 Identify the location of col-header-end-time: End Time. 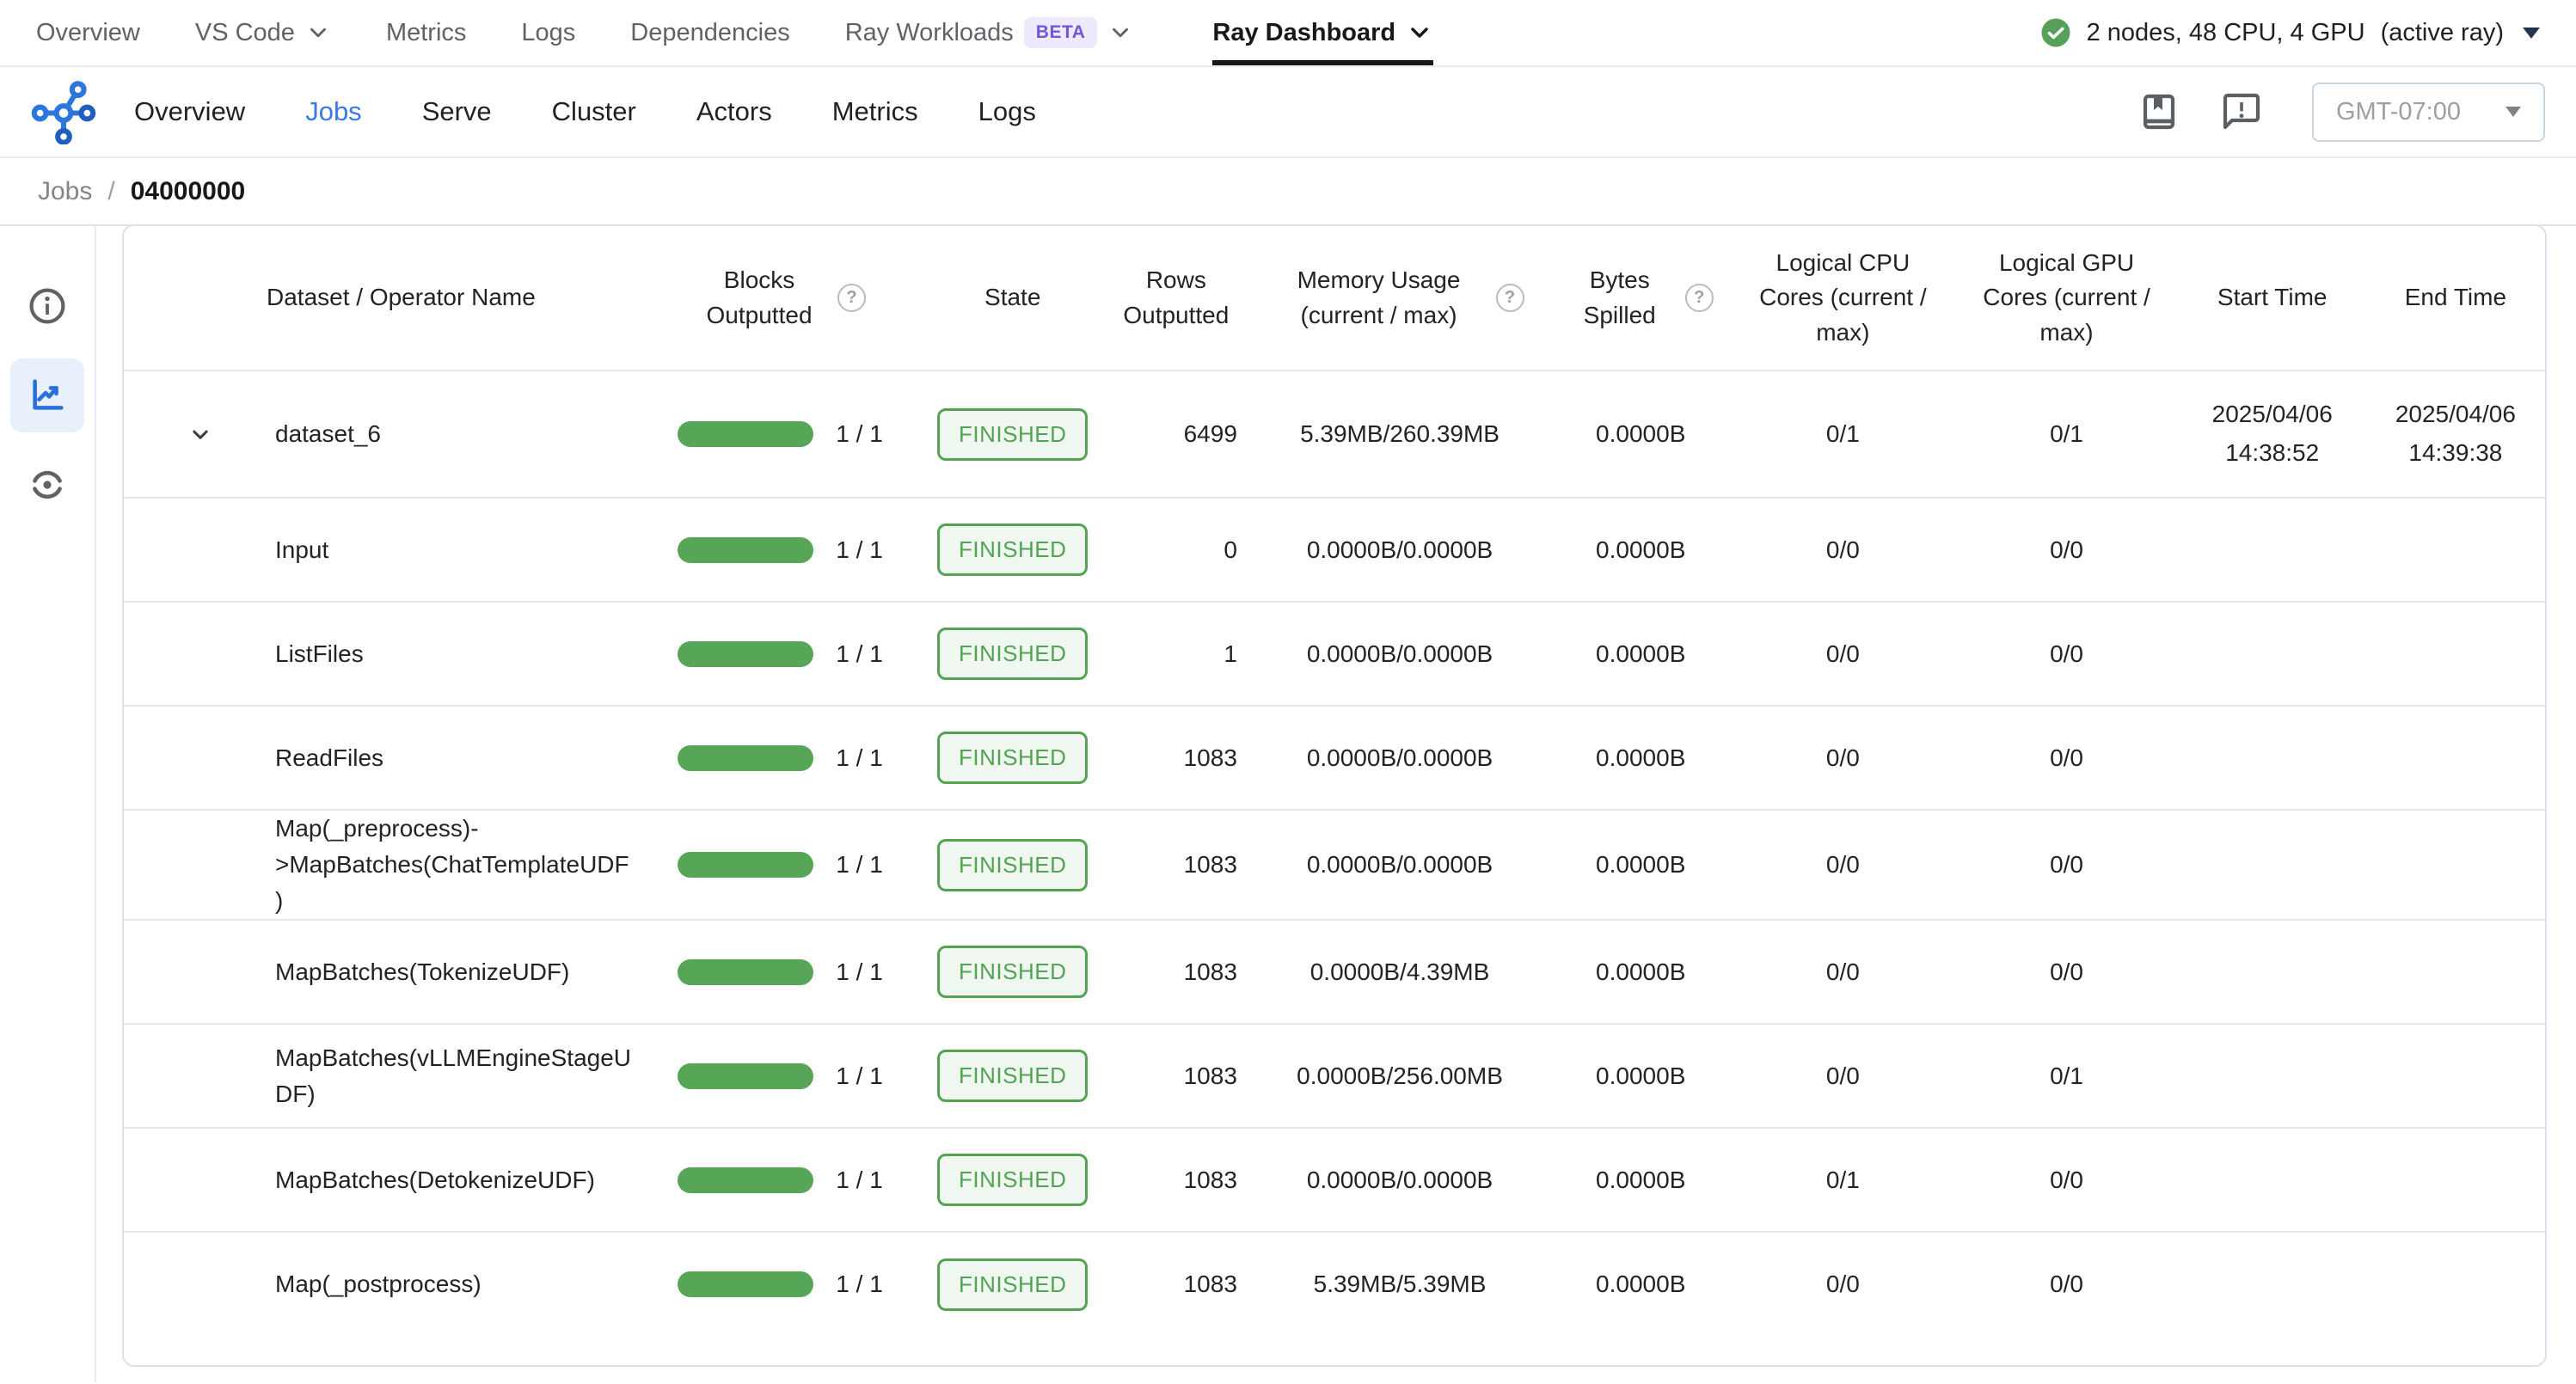
(2455, 297).